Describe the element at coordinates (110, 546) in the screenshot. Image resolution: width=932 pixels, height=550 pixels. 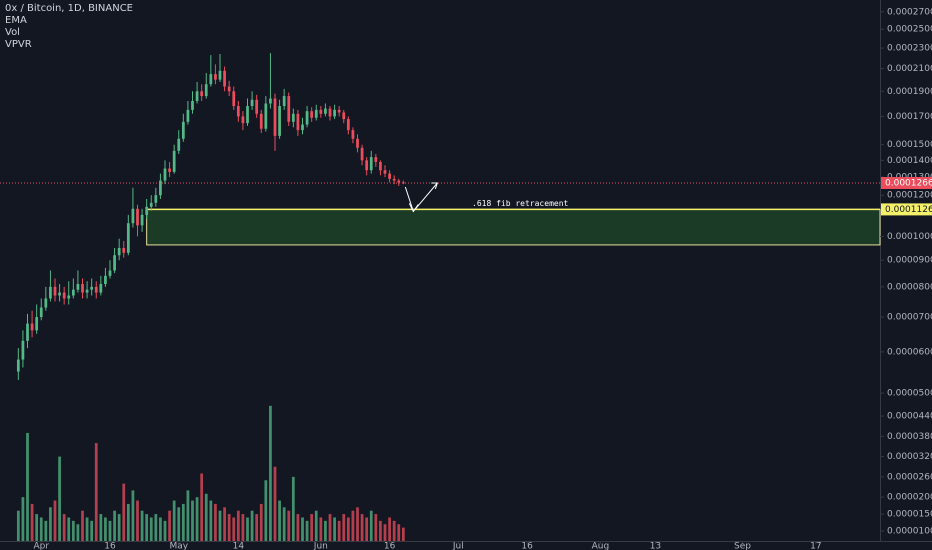
I see `x-tick-label: 16` at that location.